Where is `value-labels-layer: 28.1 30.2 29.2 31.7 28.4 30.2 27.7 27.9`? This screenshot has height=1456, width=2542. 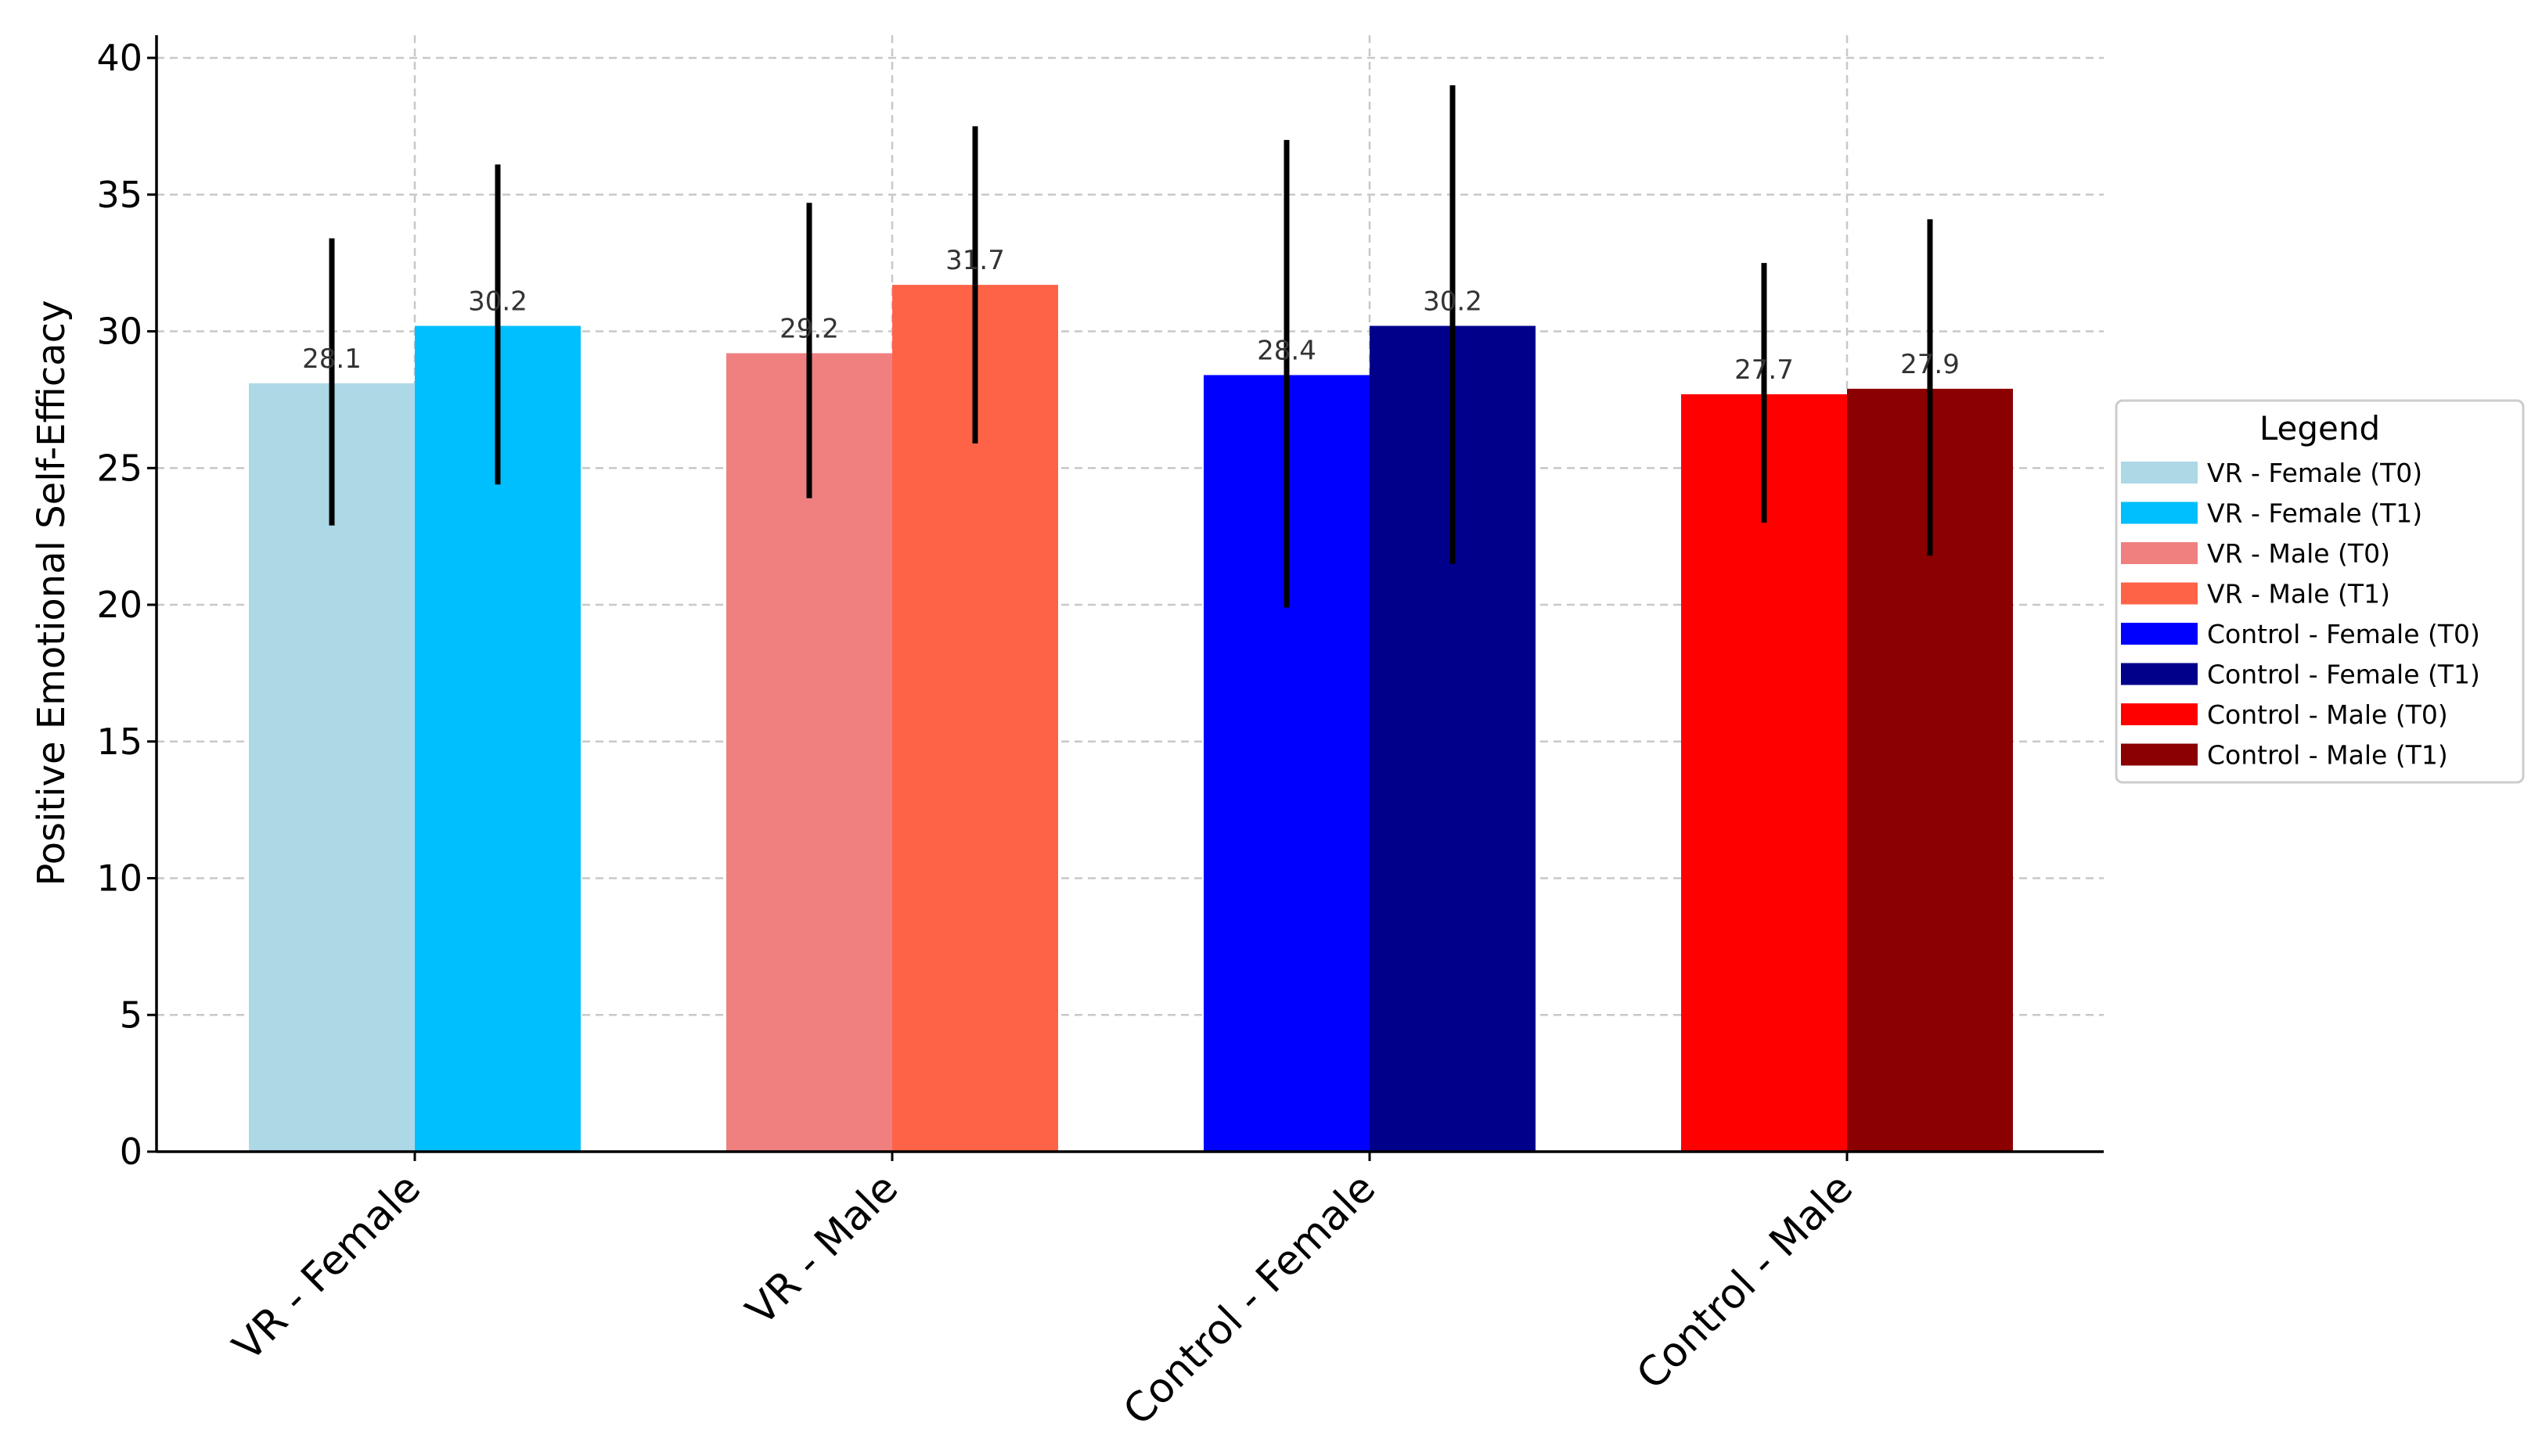
value-labels-layer: 28.1 30.2 29.2 31.7 28.4 30.2 27.7 27.9 is located at coordinates (1131, 315).